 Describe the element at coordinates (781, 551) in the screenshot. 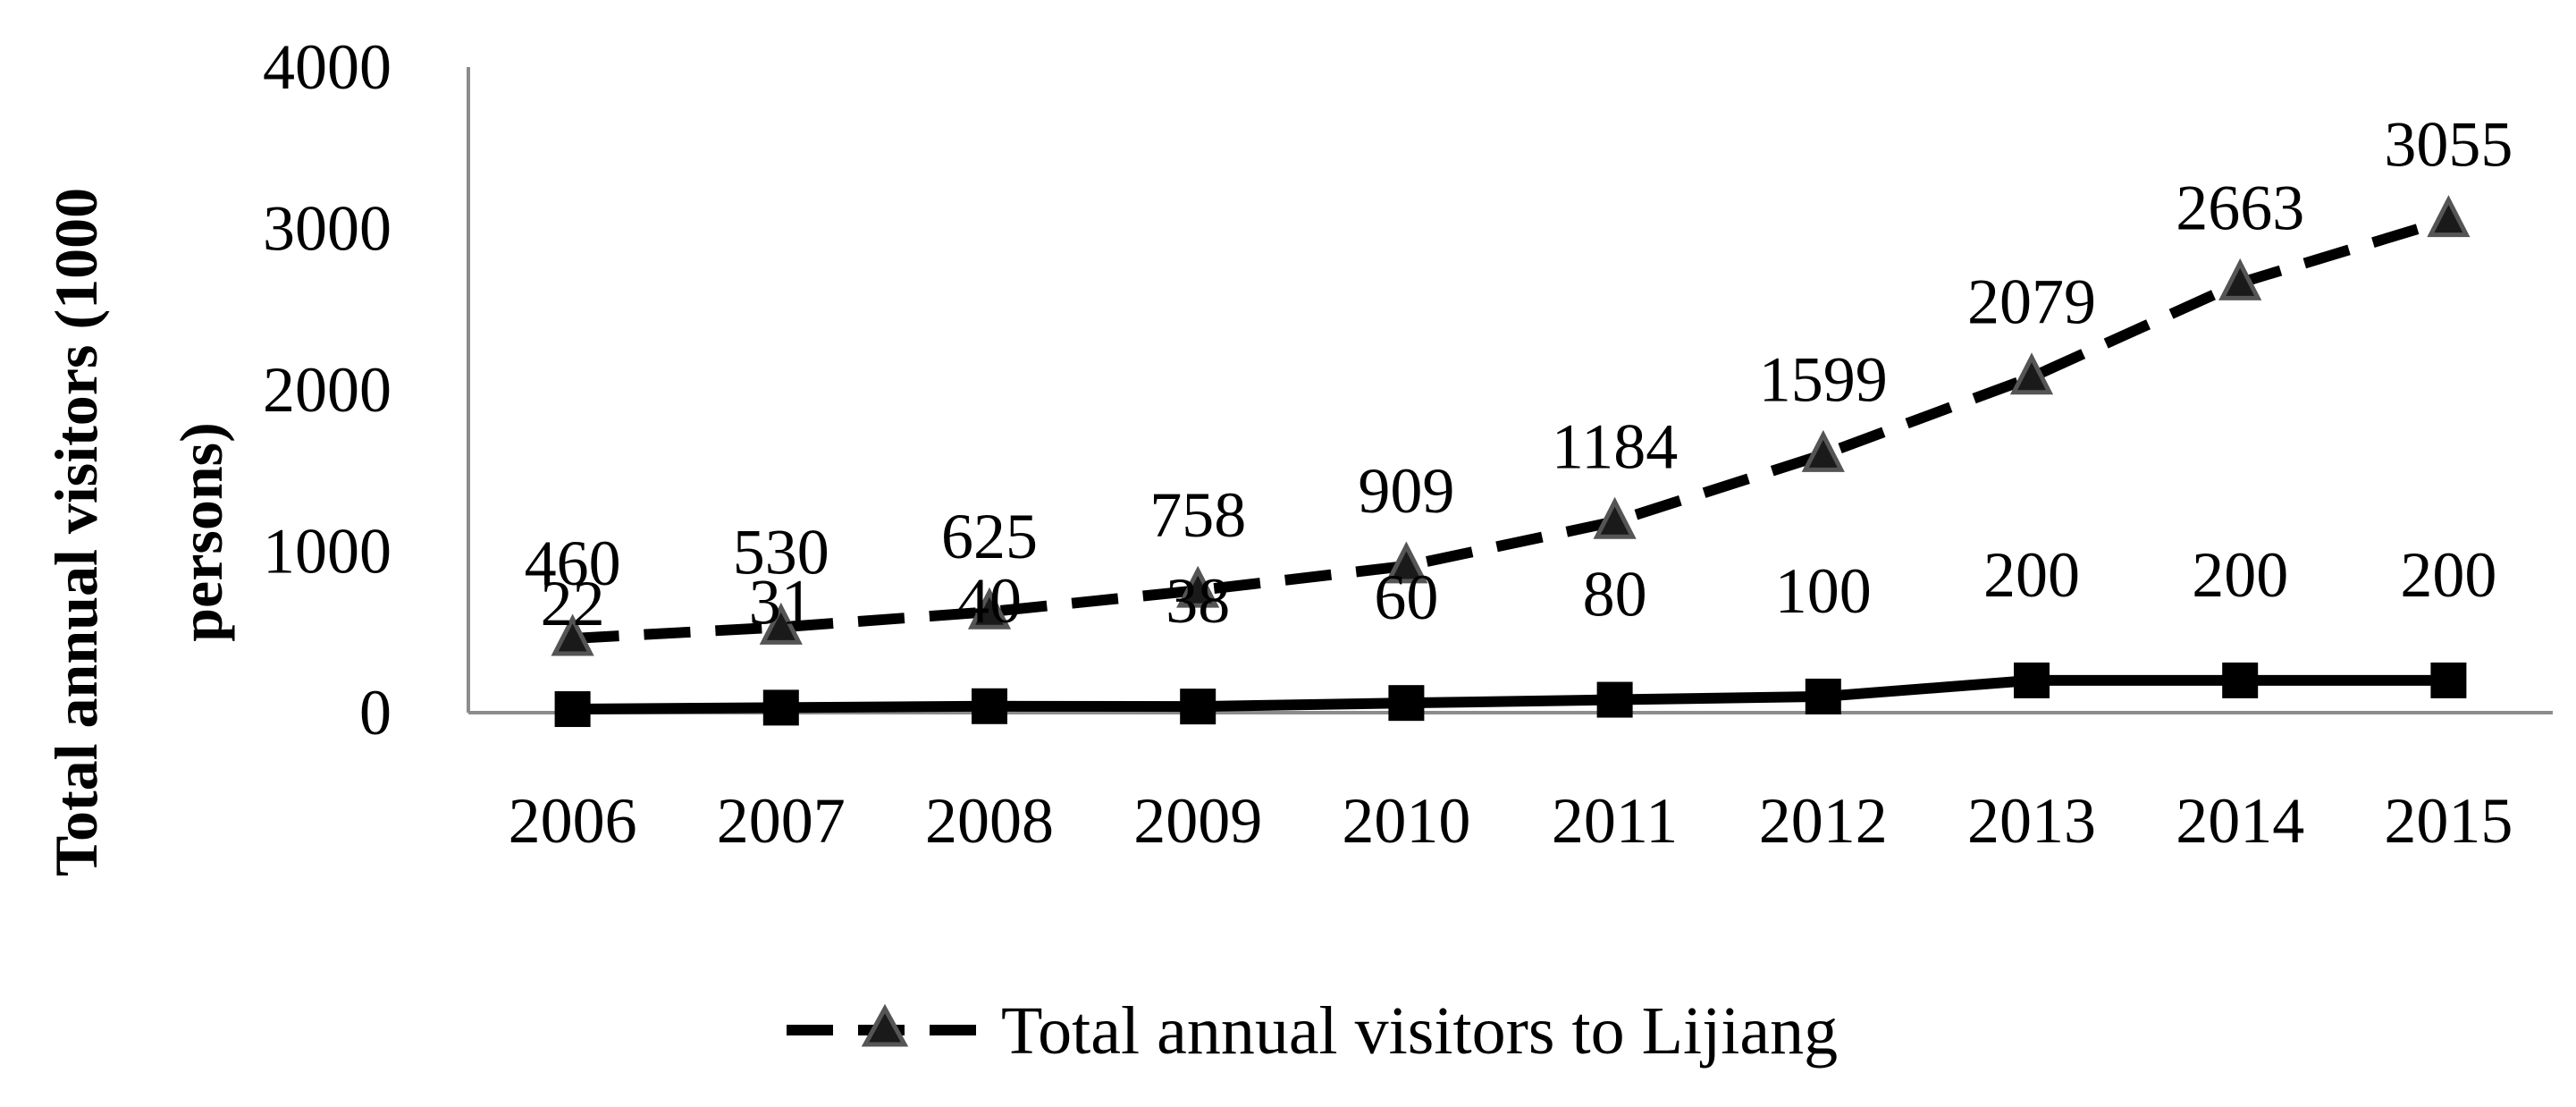

I see `data-label: 530` at that location.